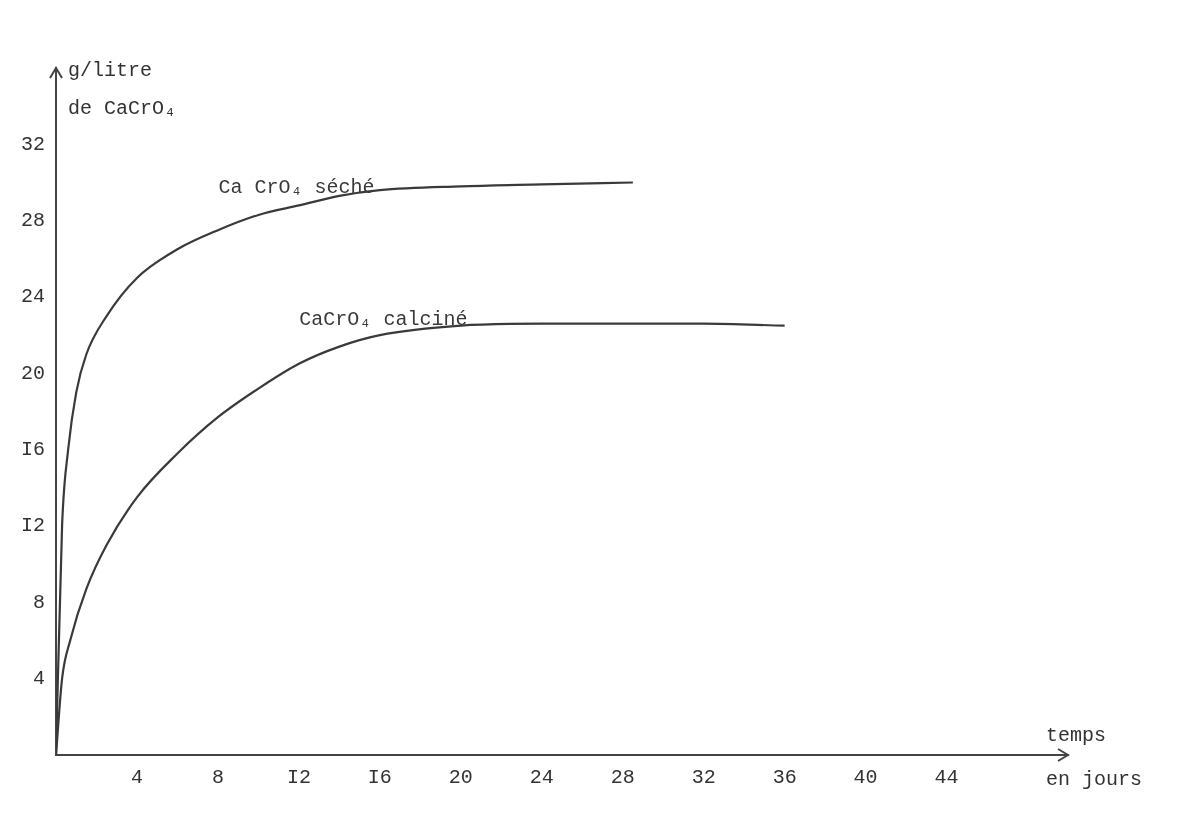 The width and height of the screenshot is (1189, 814). I want to click on x-tick-label: 36, so click(784, 778).